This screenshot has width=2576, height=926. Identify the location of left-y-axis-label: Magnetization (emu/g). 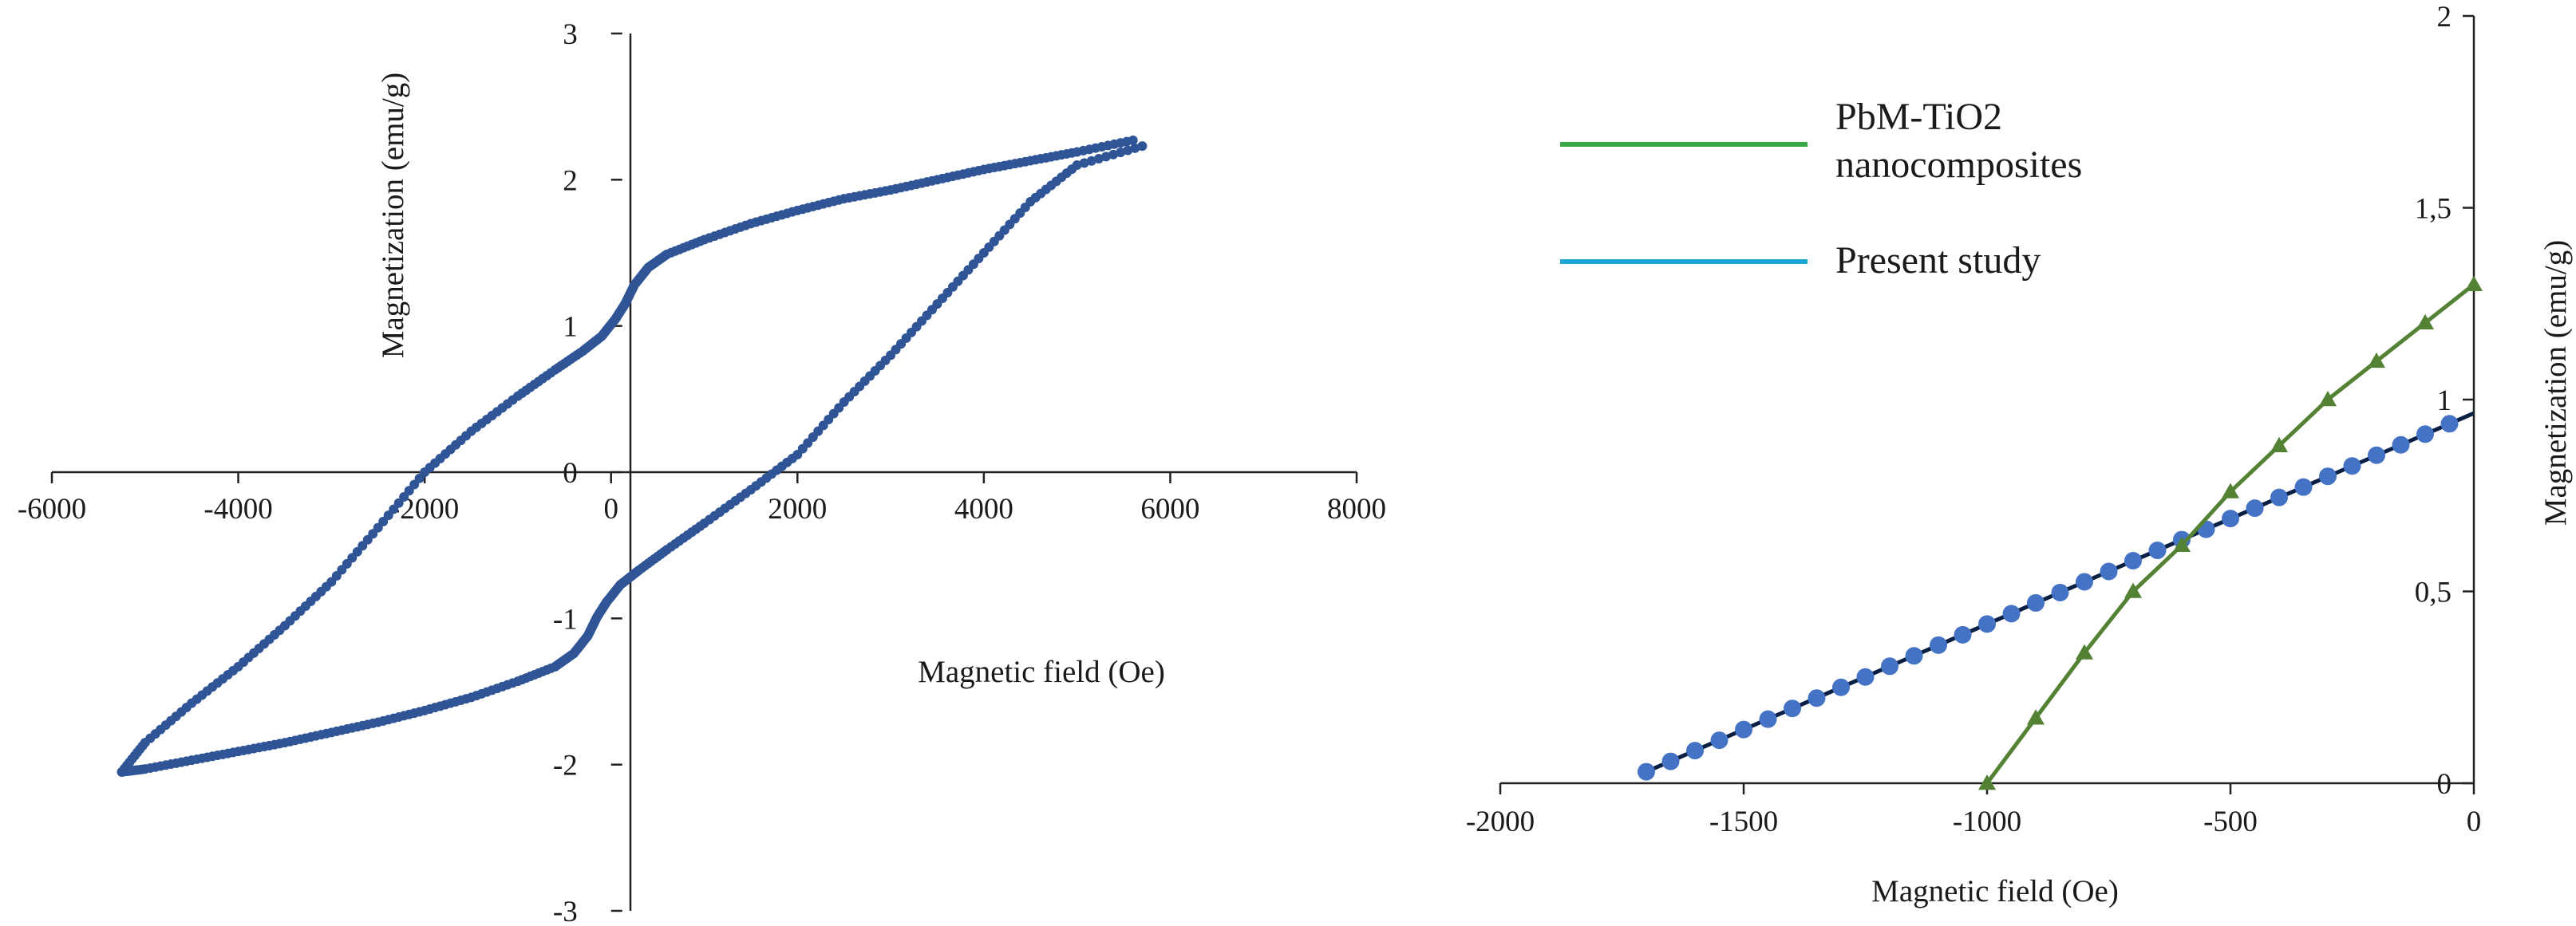
(393, 216).